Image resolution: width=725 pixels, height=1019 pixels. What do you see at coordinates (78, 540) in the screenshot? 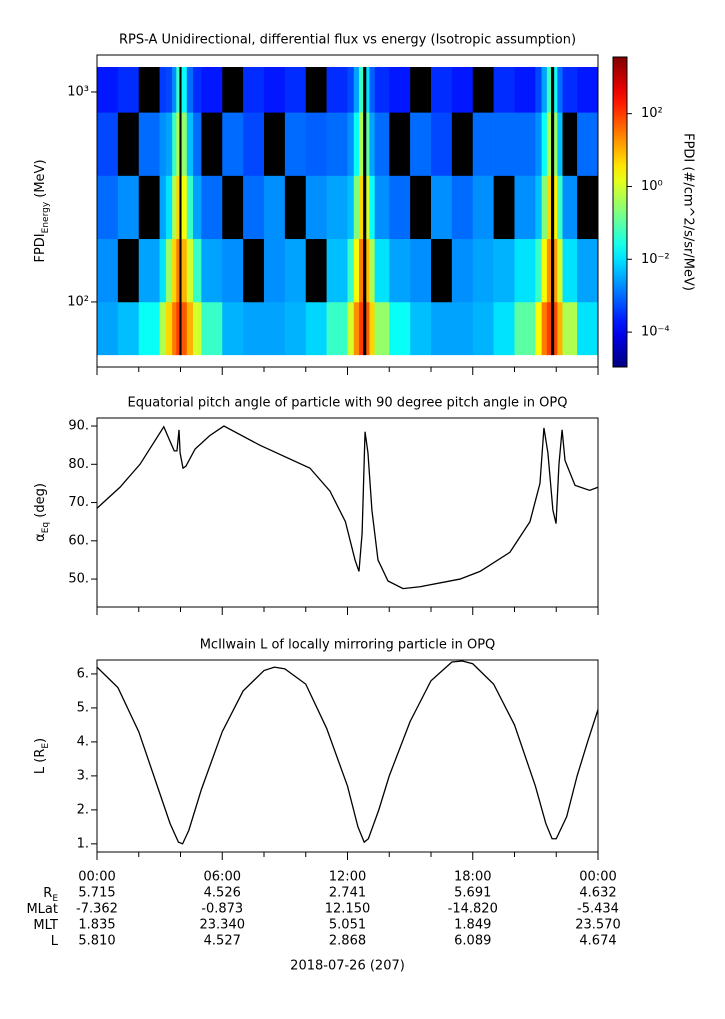
I see `y-tick-label: 60.` at bounding box center [78, 540].